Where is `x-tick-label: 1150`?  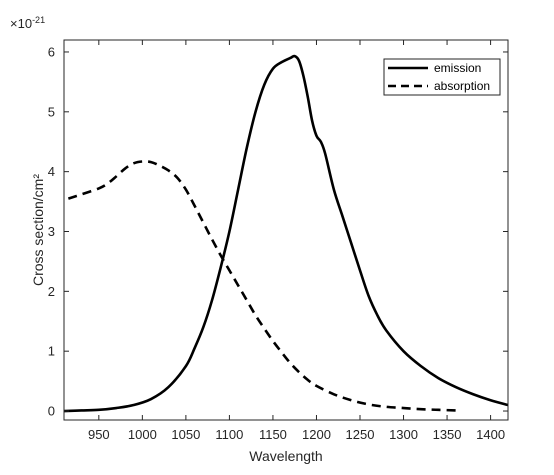 x-tick-label: 1150 is located at coordinates (273, 434).